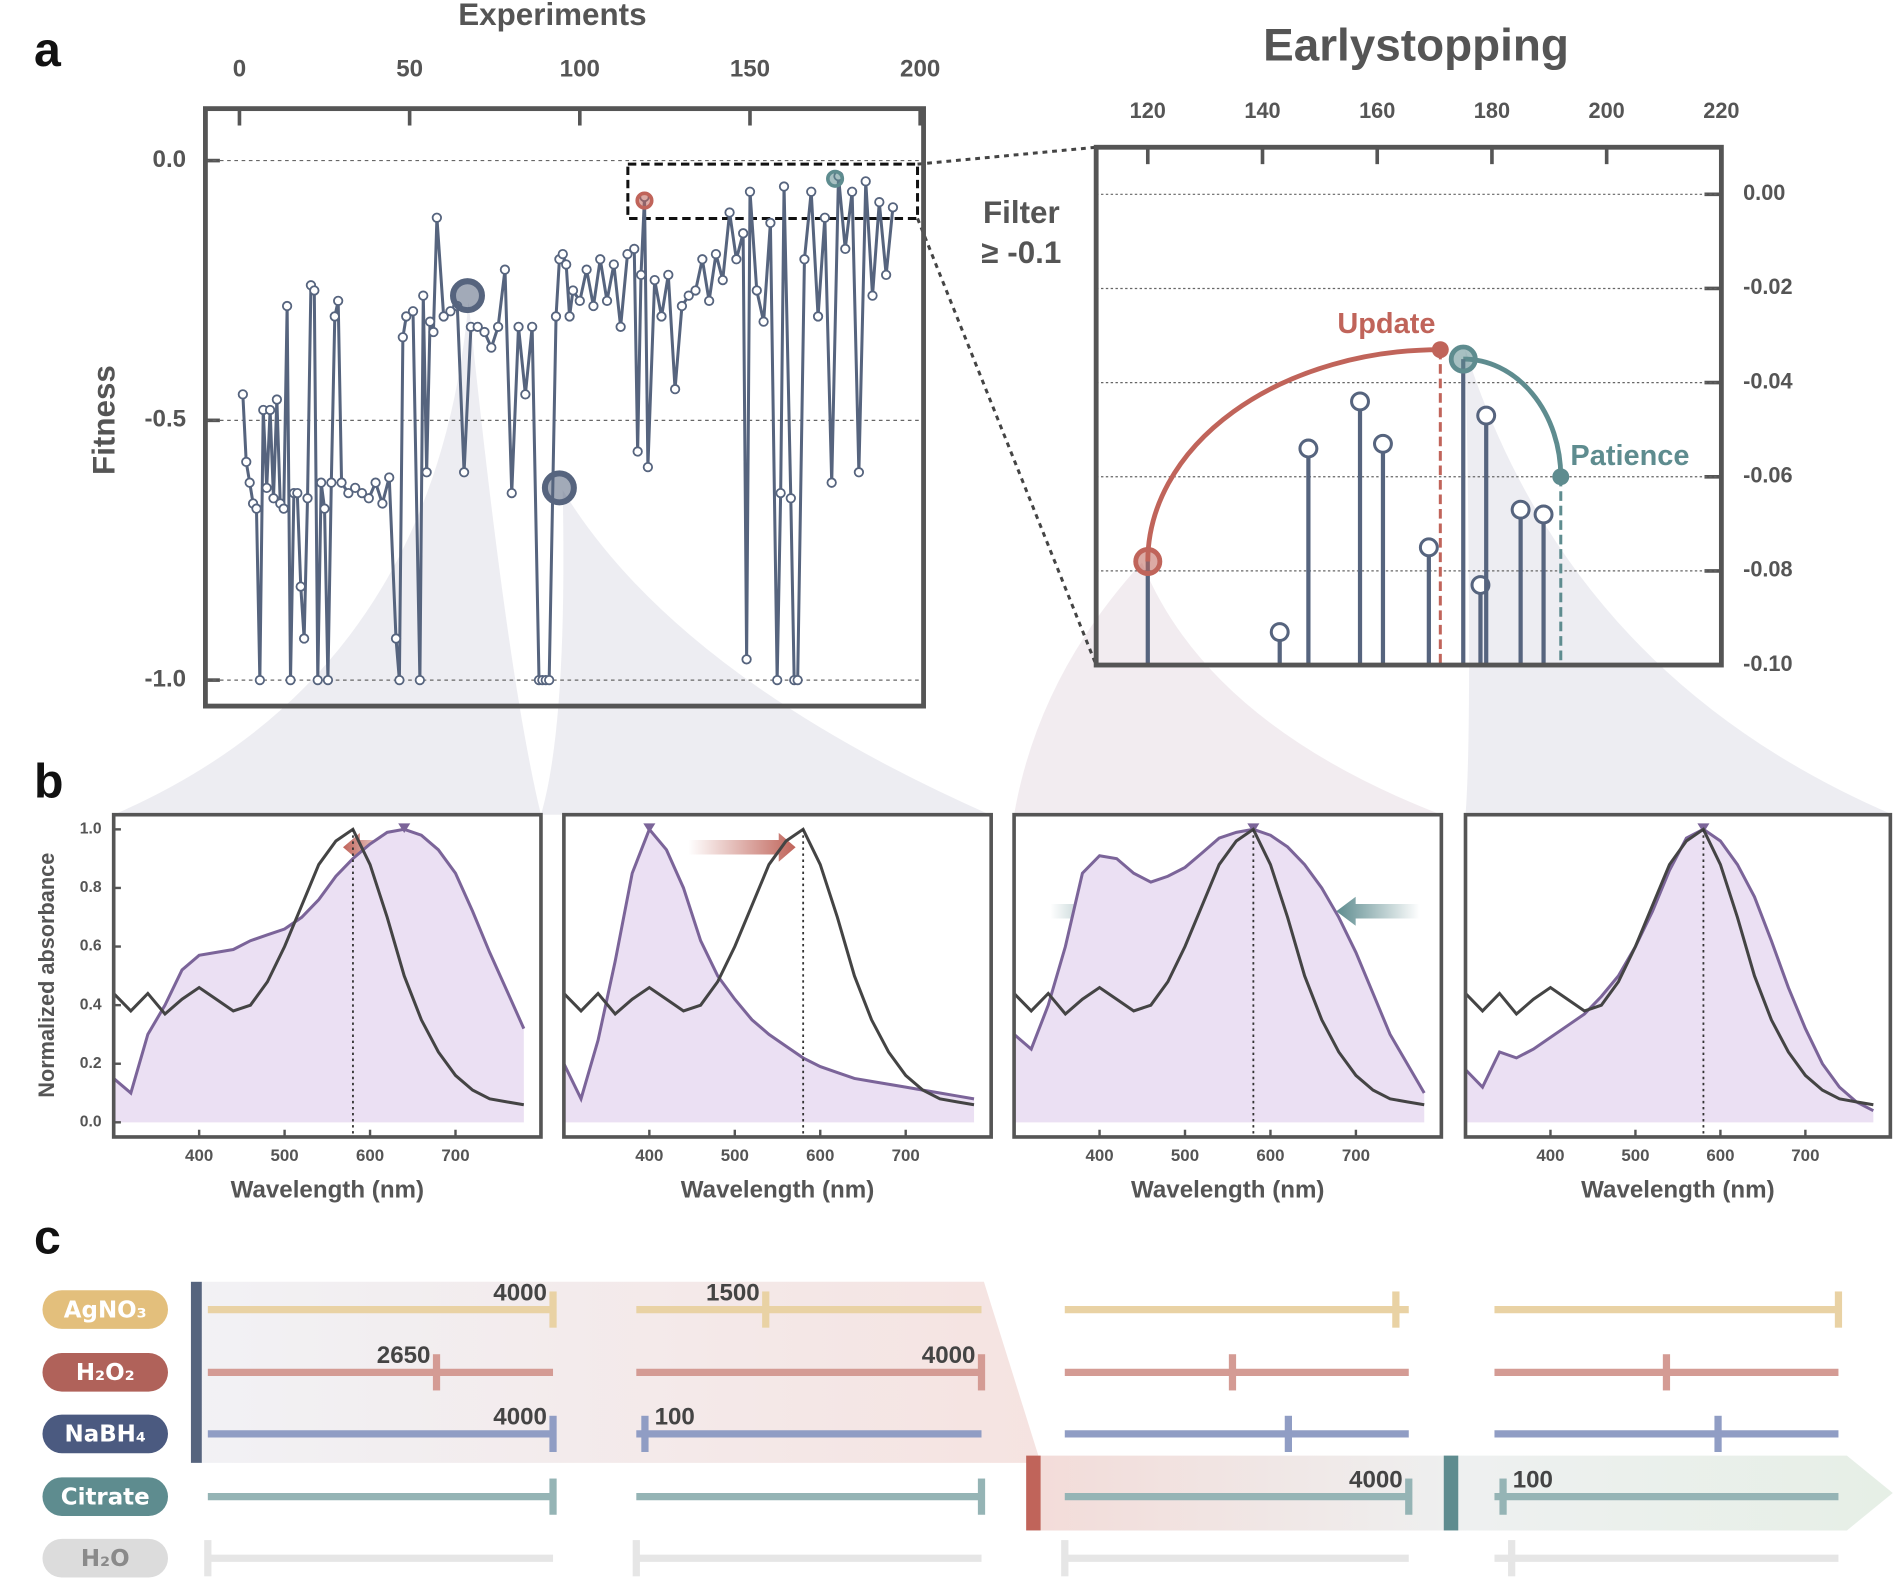 The height and width of the screenshot is (1592, 1893). What do you see at coordinates (733, 1292) in the screenshot?
I see `slider-value: 1500` at bounding box center [733, 1292].